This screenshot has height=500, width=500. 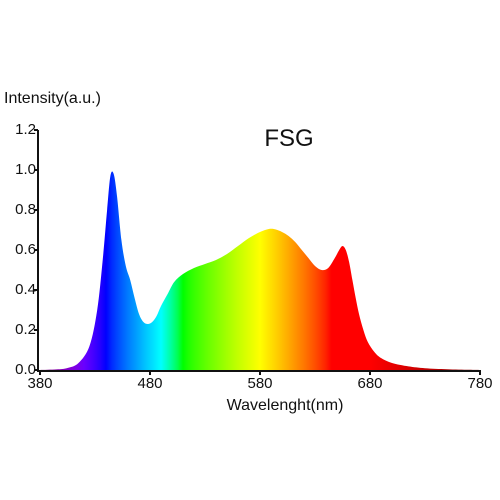 What do you see at coordinates (25, 369) in the screenshot?
I see `y-tick-label: 0.0` at bounding box center [25, 369].